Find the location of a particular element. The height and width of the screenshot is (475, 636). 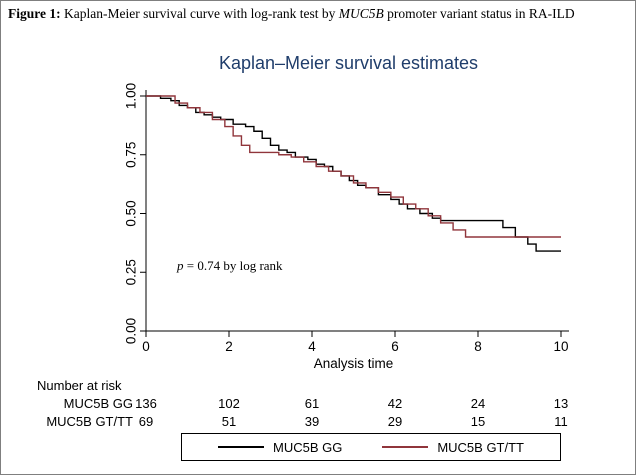

risk-count: 24 is located at coordinates (478, 403).